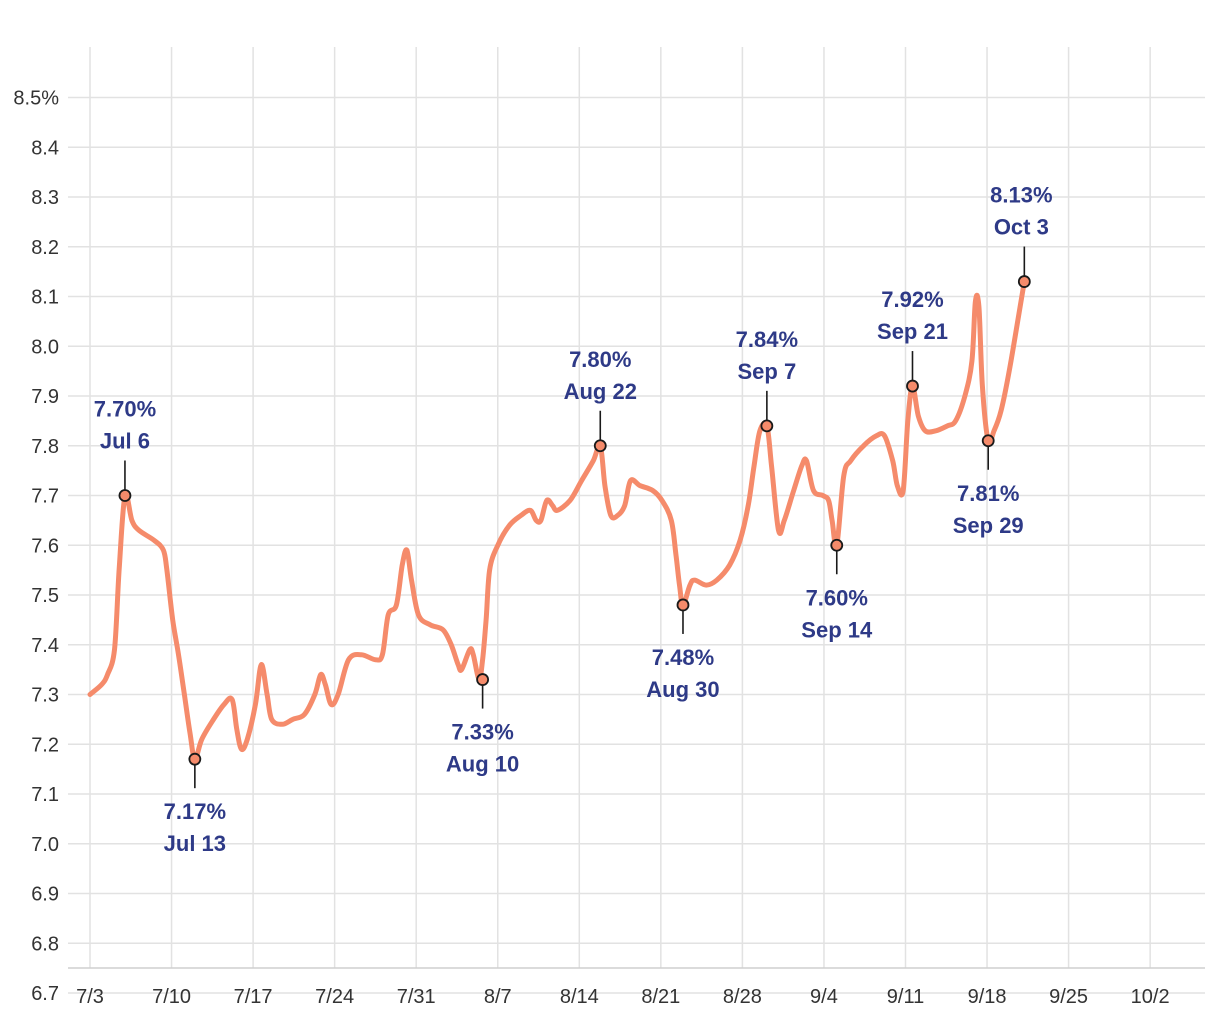 This screenshot has width=1220, height=1020. What do you see at coordinates (45, 745) in the screenshot?
I see `y-tick-label: 7.2` at bounding box center [45, 745].